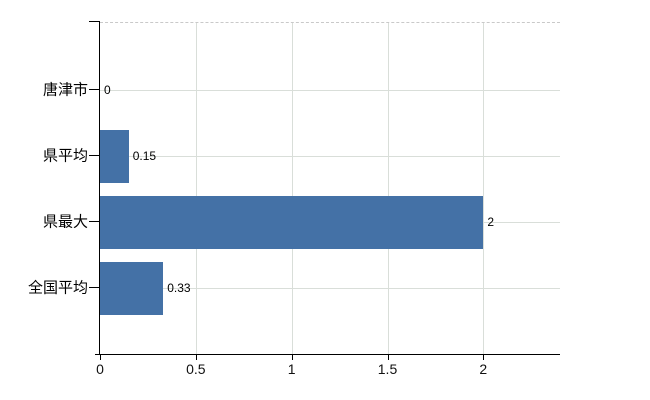 The image size is (650, 400). Describe the element at coordinates (65, 222) in the screenshot. I see `category-label: 県最大` at that location.